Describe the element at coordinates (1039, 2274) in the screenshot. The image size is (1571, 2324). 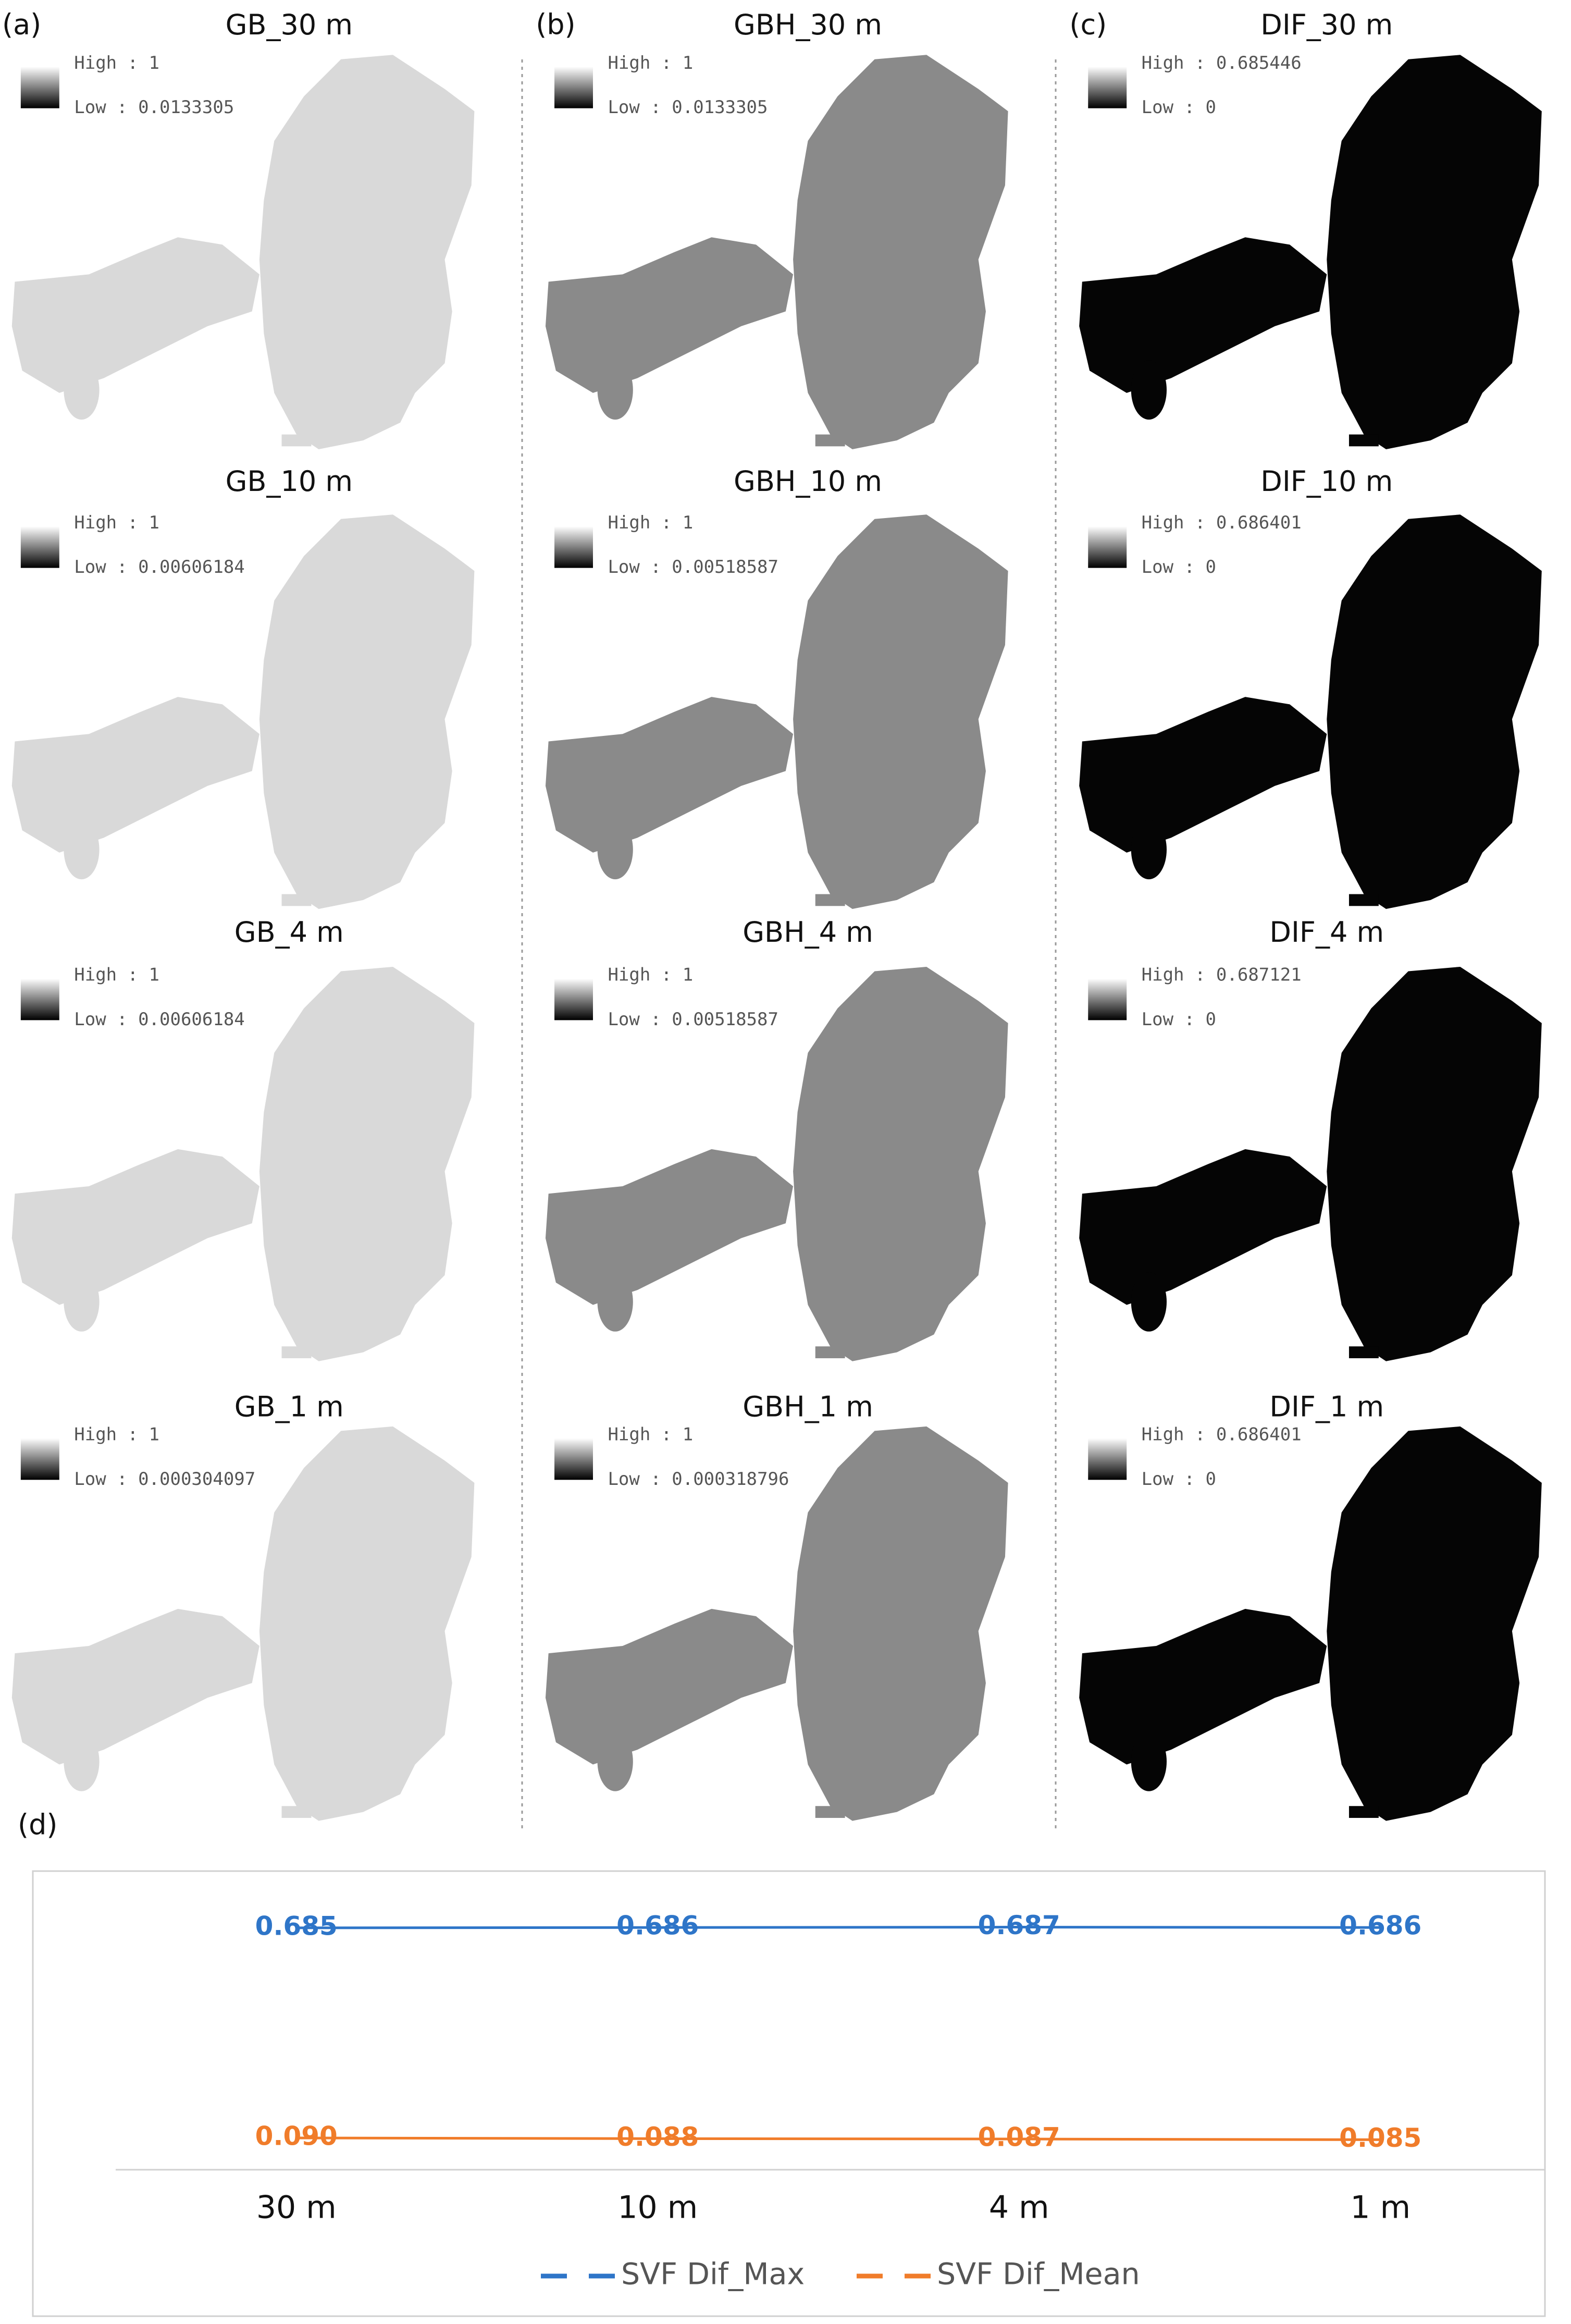
I see `legend-label: SVF Dif_Mean` at that location.